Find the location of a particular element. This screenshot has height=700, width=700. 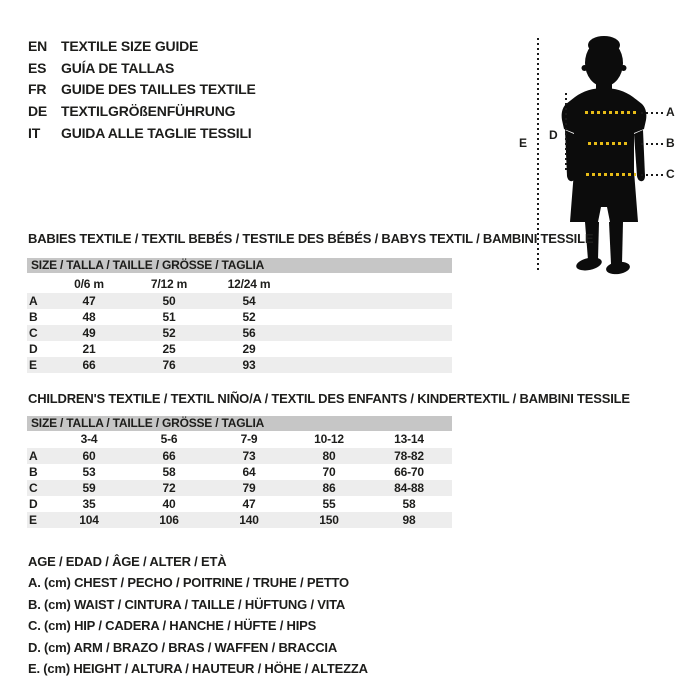

lang-code: ES is located at coordinates (37, 67).